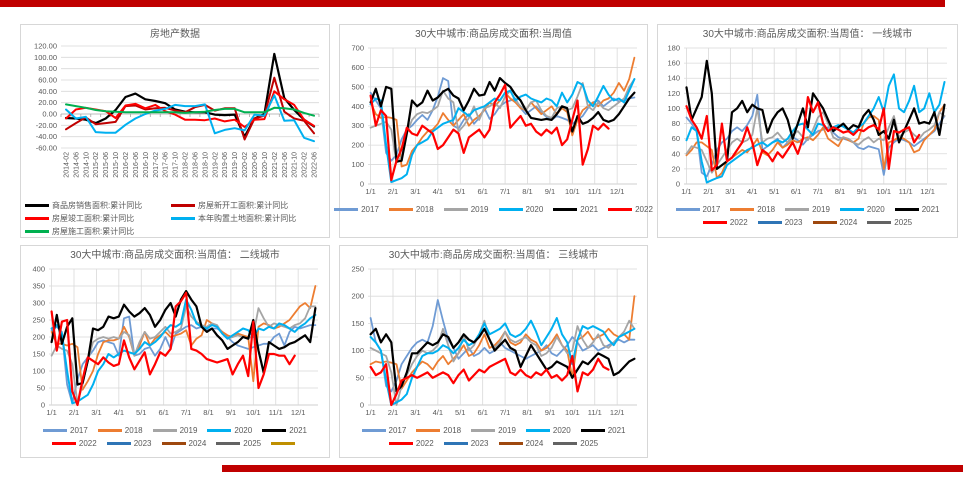  I want to click on legend-item, so click(284, 443).